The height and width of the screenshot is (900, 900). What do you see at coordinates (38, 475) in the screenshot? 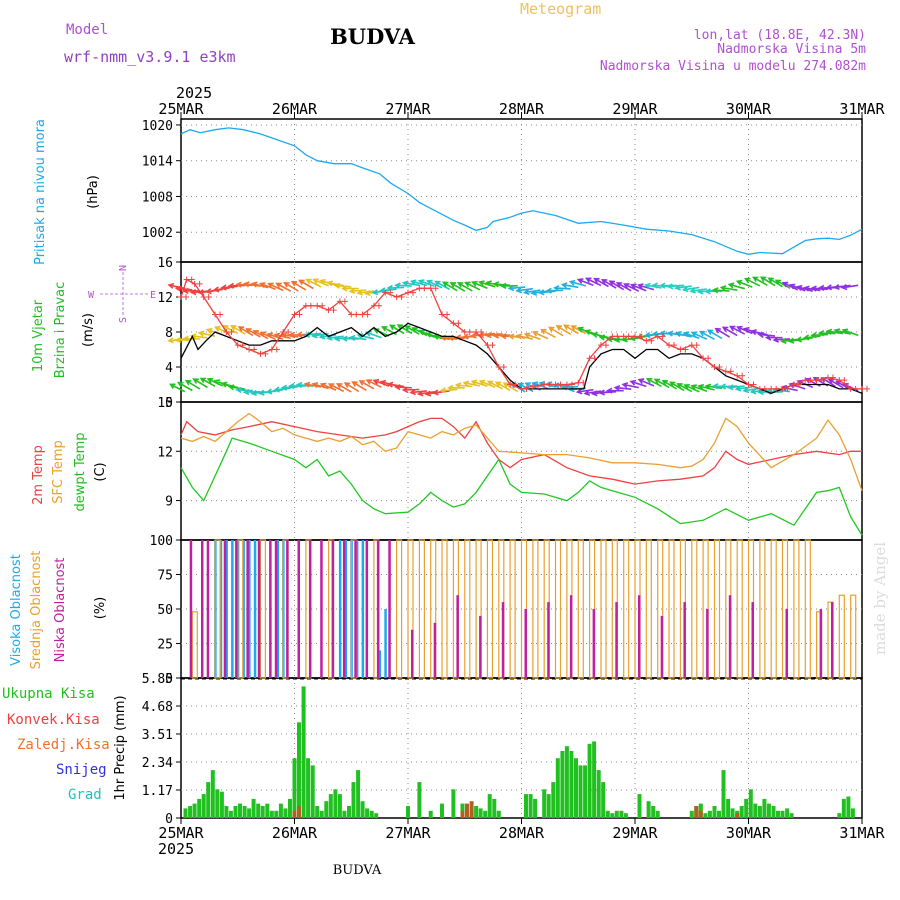
I see `temp-ylabel-2m: 2m Temp` at bounding box center [38, 475].